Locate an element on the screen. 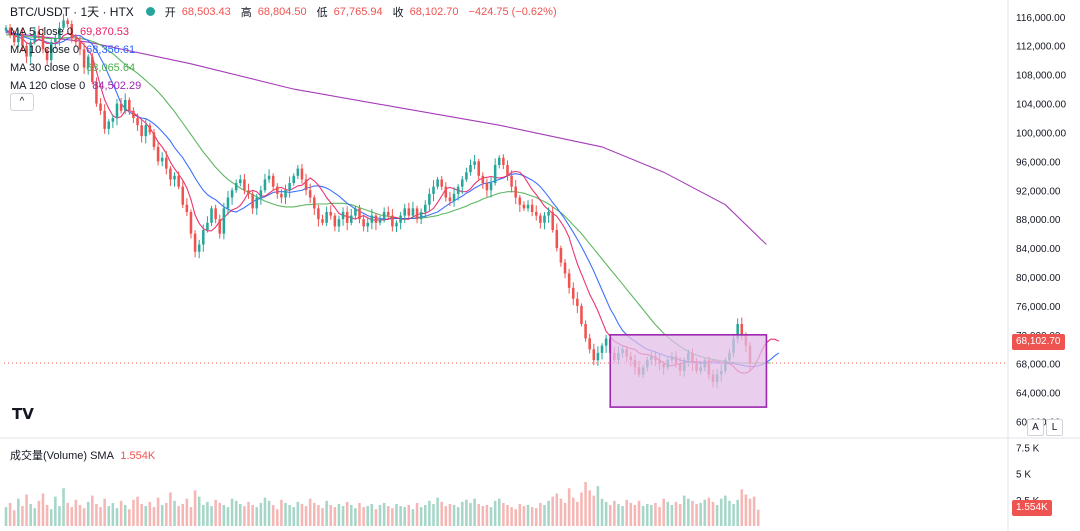 The height and width of the screenshot is (531, 1080). auto-scale-button: A is located at coordinates (1035, 427).